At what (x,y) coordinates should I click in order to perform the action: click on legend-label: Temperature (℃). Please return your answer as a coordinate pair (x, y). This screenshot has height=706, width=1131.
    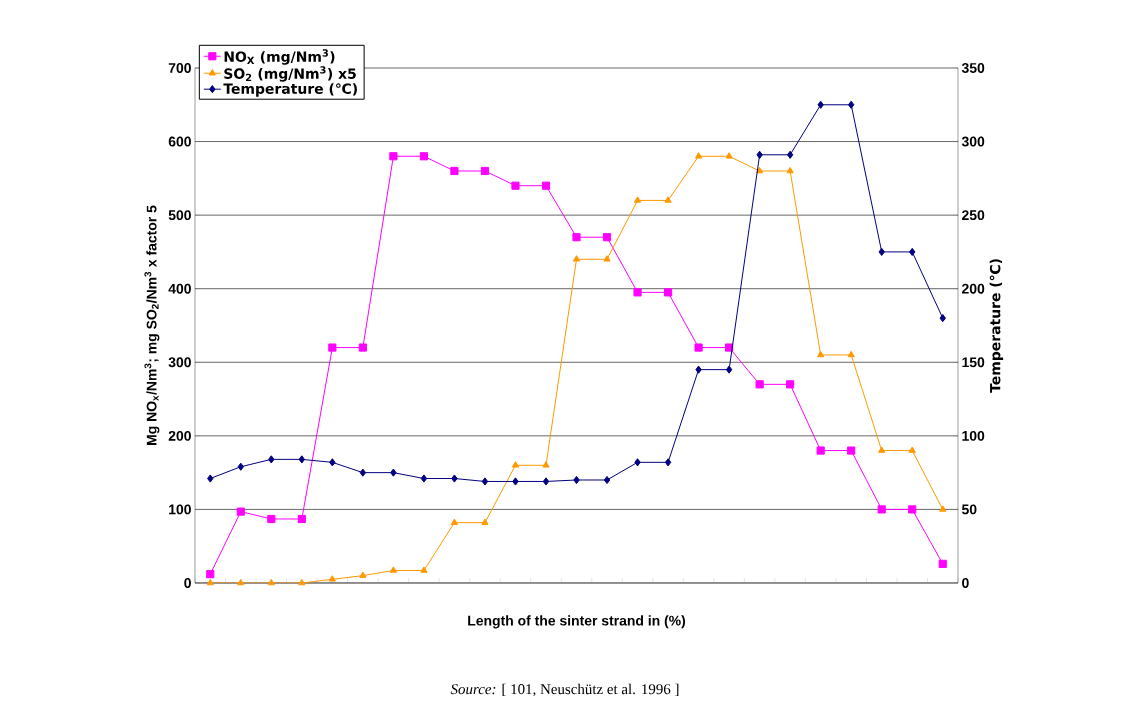
    Looking at the image, I should click on (290, 90).